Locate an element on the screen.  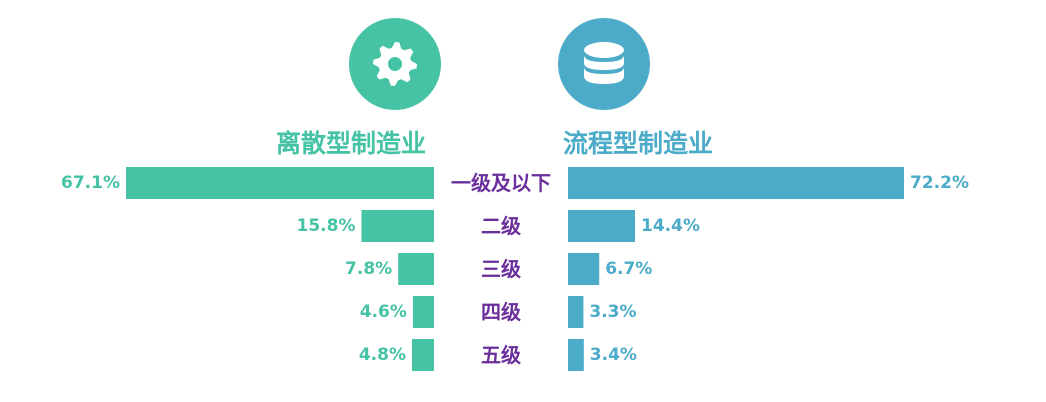
category-label: 二级 is located at coordinates (501, 226).